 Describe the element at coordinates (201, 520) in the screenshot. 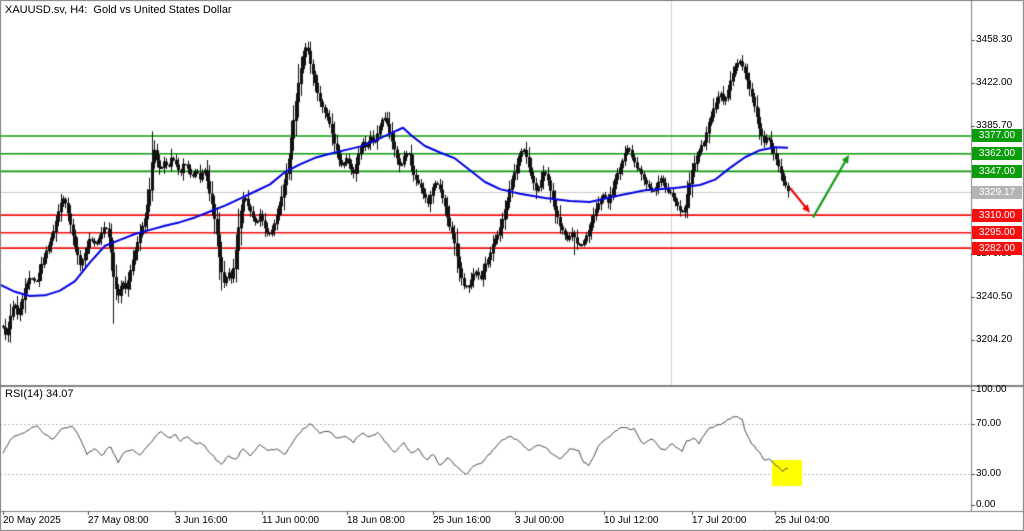

I see `time-axis-label: 3 Jun 16:00` at that location.